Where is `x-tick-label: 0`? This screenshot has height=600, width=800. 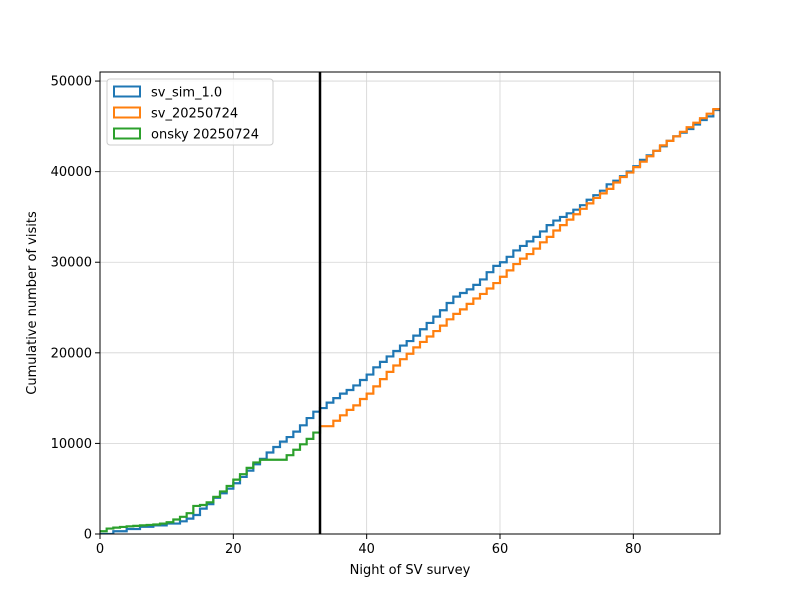 x-tick-label: 0 is located at coordinates (100, 549).